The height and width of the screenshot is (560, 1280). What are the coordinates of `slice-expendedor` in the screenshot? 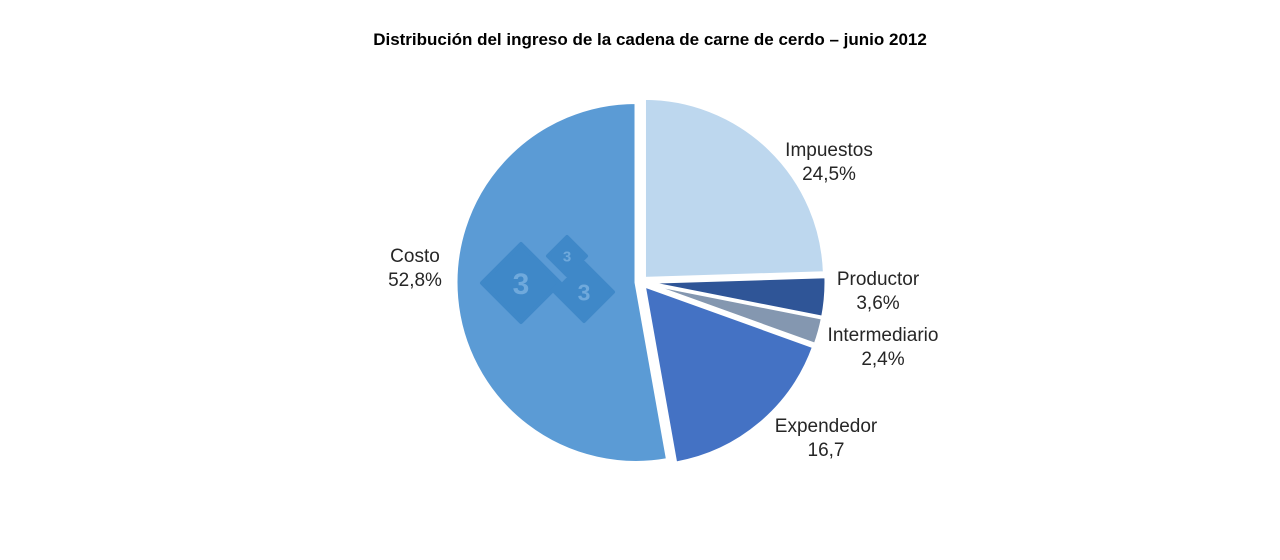 It's located at (729, 374).